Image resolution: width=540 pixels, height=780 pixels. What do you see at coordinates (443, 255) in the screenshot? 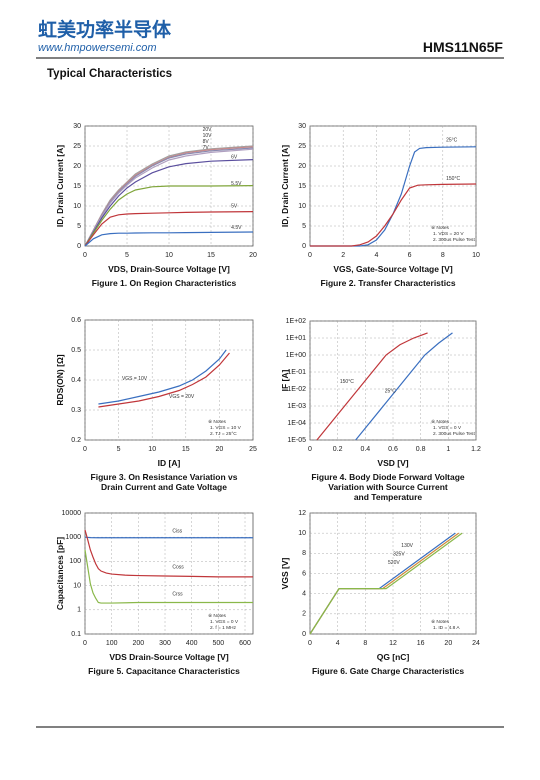
I see `x-tick-label: 8` at bounding box center [443, 255].